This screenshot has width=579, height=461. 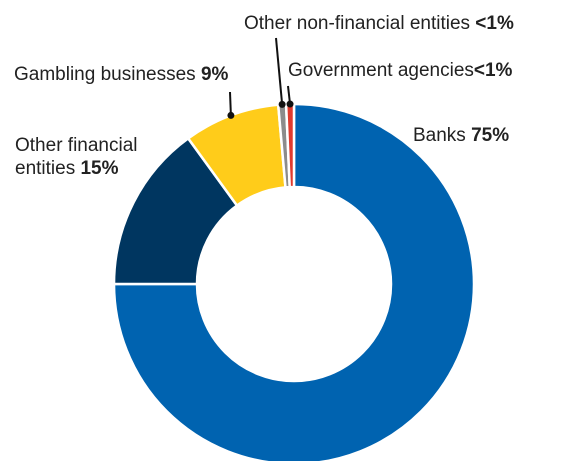 I want to click on label-banks: Banks 75%, so click(x=461, y=135).